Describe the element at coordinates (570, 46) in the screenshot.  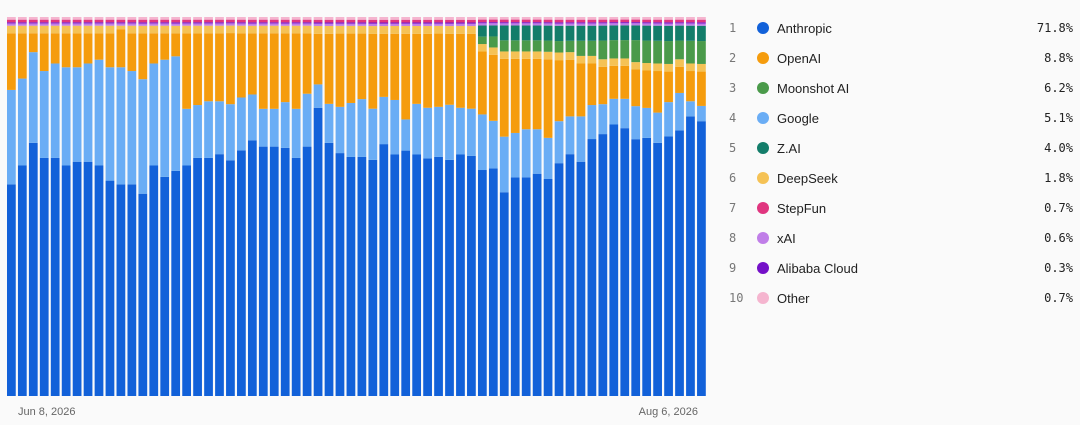
I see `bar-segment-moonshot-ai` at that location.